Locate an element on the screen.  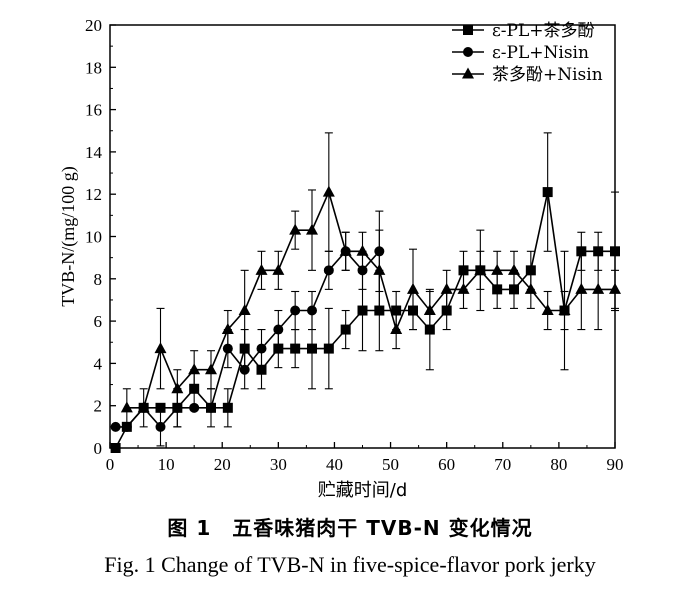
y-tick-label: 16 is located at coordinates (93, 110).